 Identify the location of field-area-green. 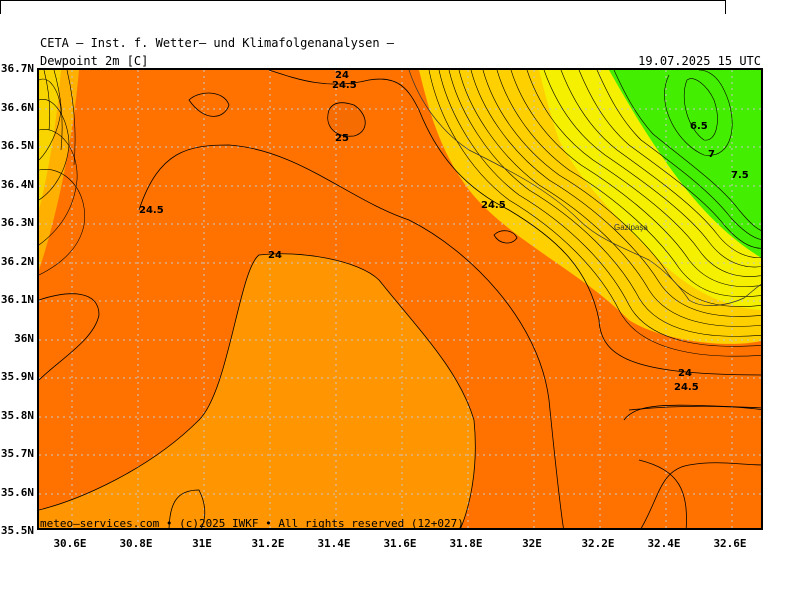
(685, 164).